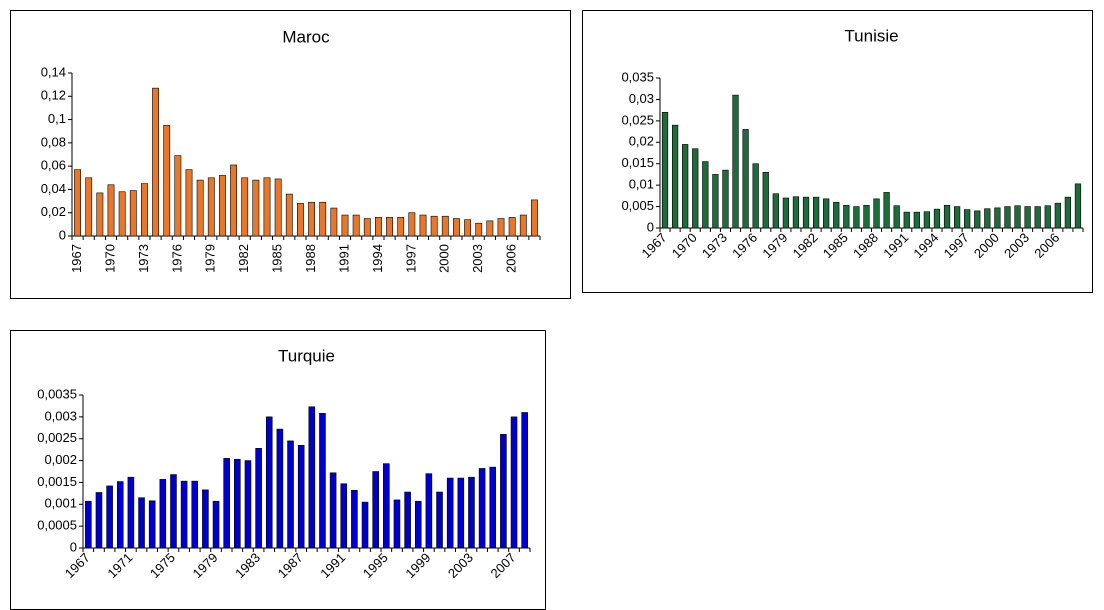 The width and height of the screenshot is (1104, 610). What do you see at coordinates (641, 184) in the screenshot?
I see `y-tick-label: 0,01` at bounding box center [641, 184].